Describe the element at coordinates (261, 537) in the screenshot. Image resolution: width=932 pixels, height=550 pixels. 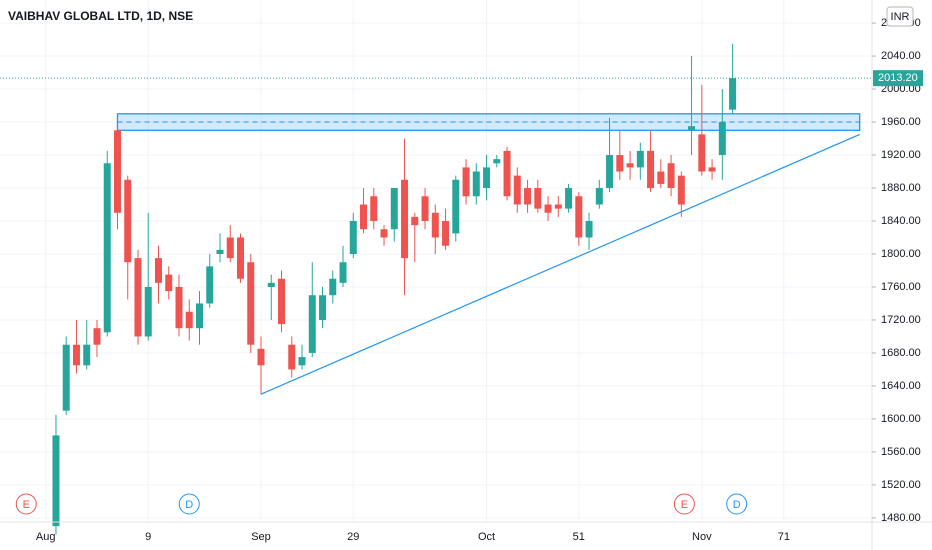
I see `x-tick-label: Sep` at that location.